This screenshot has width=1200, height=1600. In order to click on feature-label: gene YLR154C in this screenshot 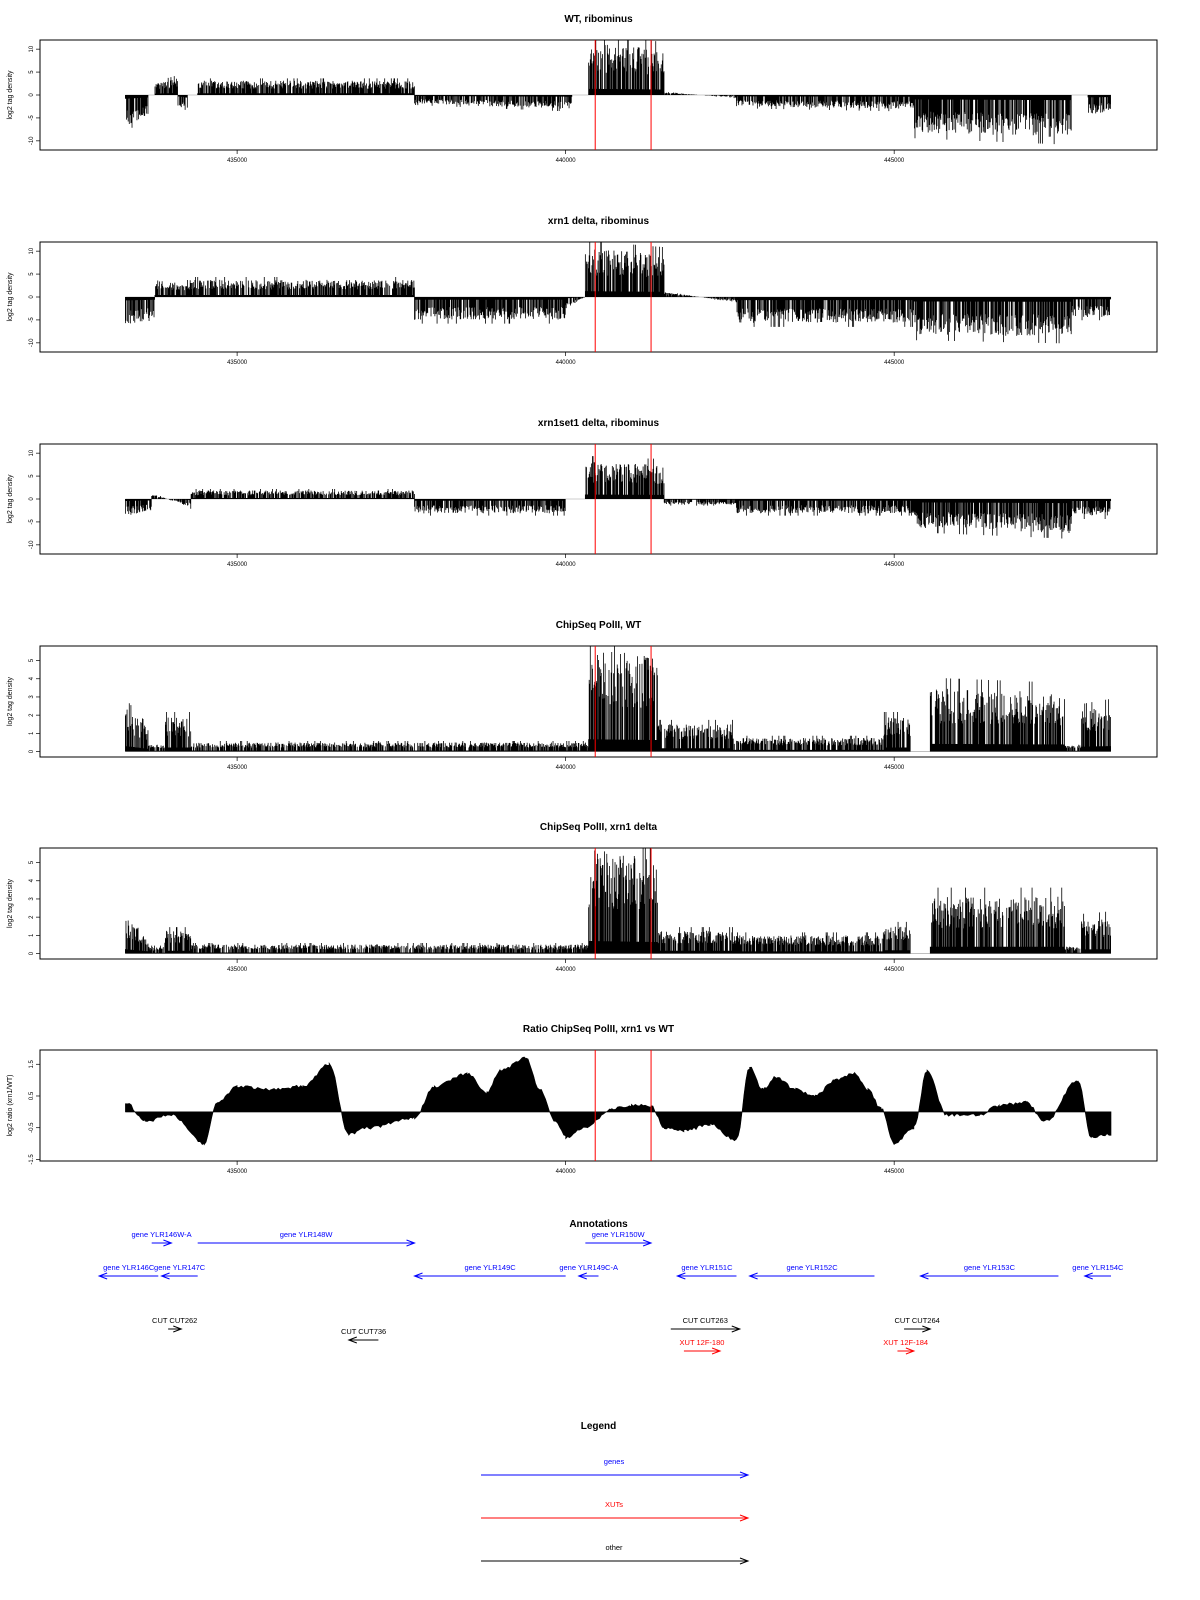, I will do `click(1098, 1267)`.